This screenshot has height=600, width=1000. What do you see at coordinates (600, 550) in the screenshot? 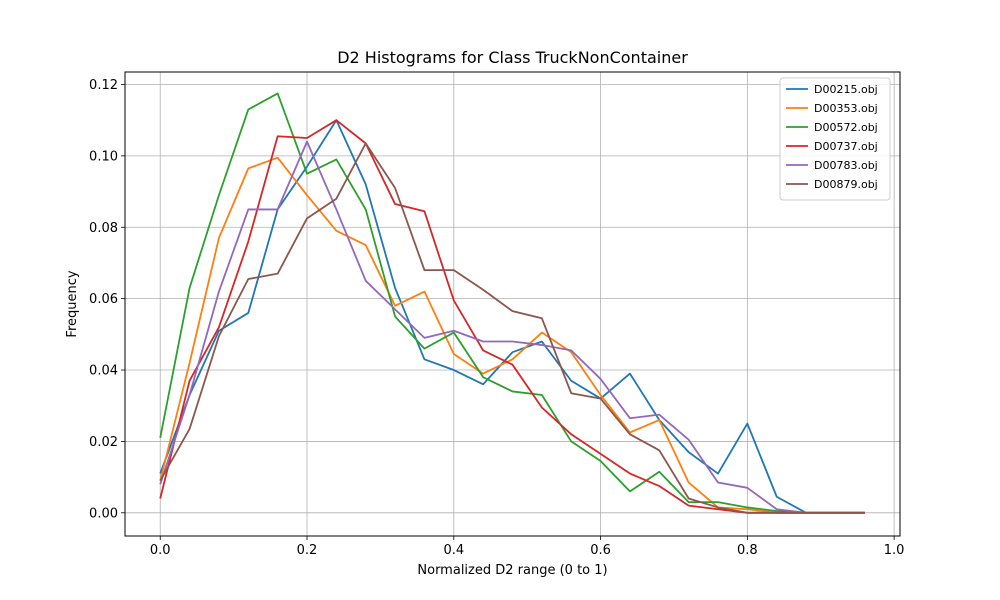
I see `x-tick-label: 0.6` at bounding box center [600, 550].